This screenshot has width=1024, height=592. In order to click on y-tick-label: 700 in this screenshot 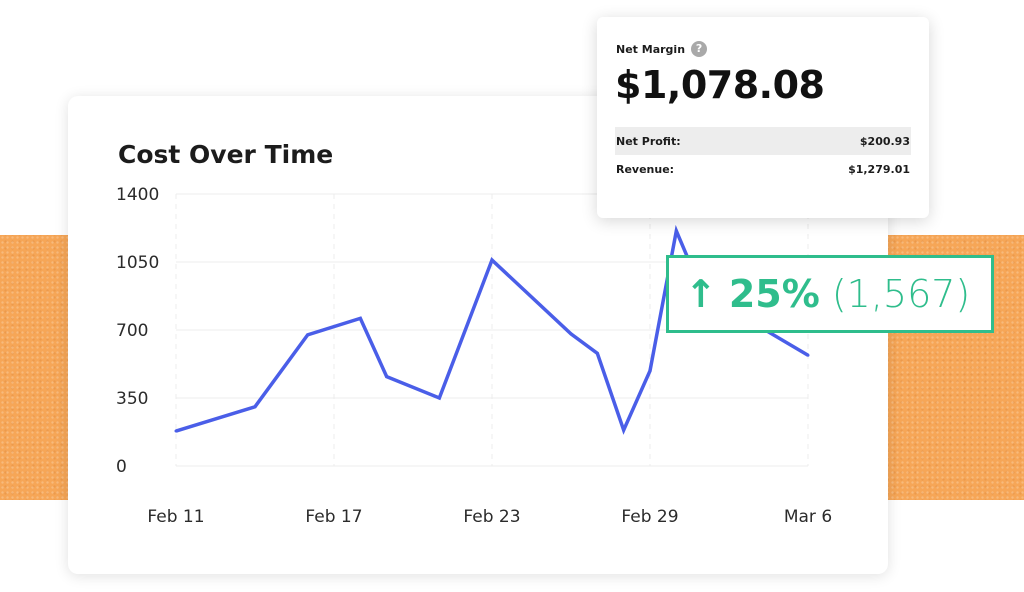, I will do `click(132, 331)`.